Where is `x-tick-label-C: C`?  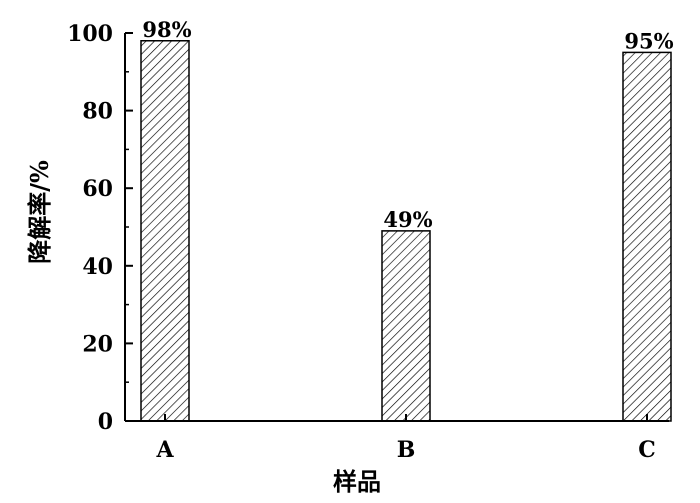 x-tick-label-C: C is located at coordinates (647, 450).